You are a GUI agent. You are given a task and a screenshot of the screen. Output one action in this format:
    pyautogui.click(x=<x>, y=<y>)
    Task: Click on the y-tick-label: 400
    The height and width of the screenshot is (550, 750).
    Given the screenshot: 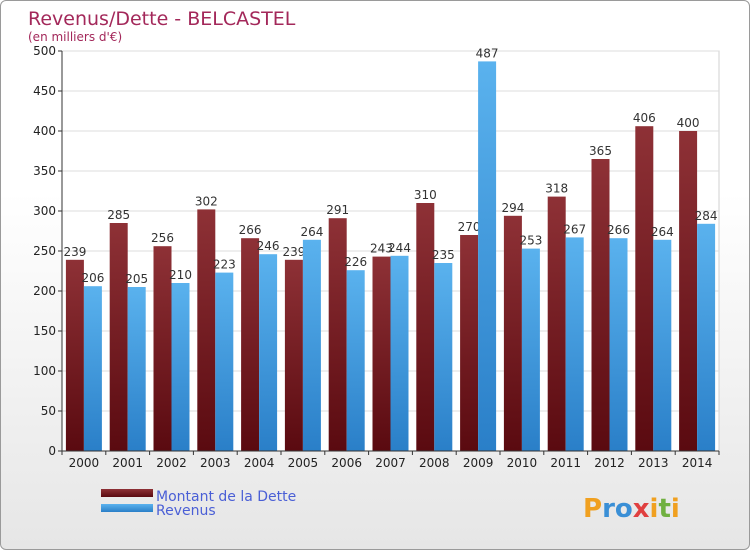 What is the action you would take?
    pyautogui.click(x=44, y=131)
    